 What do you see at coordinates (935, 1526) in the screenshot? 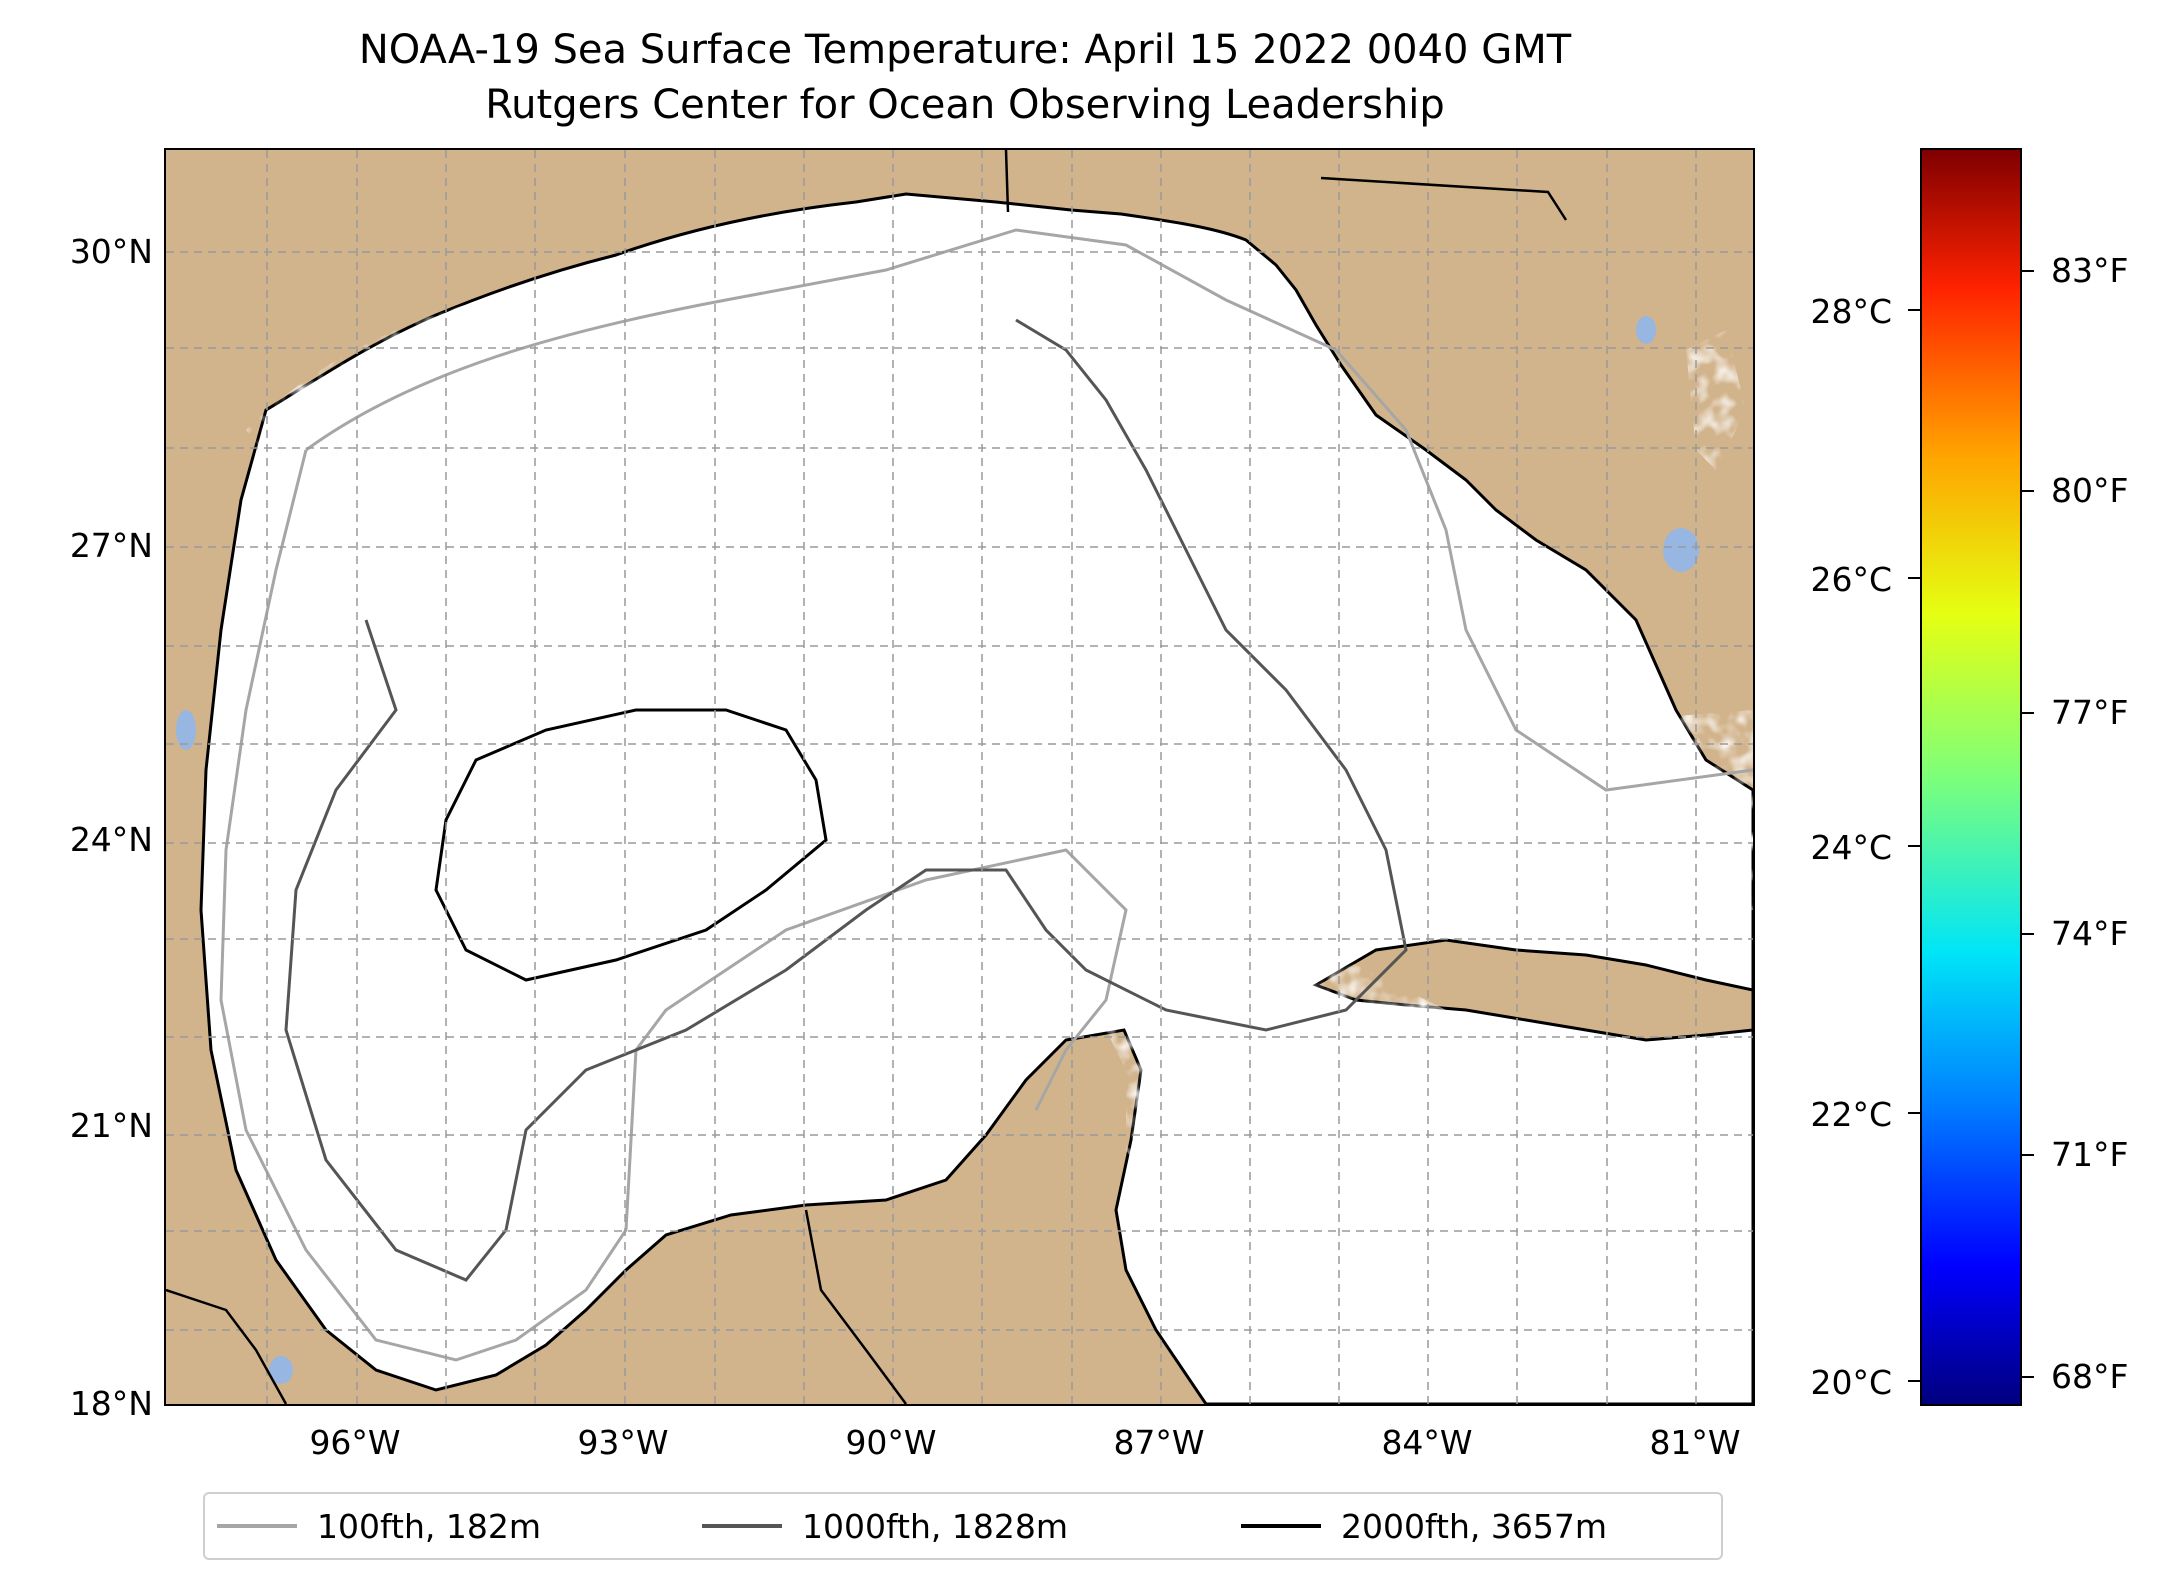
I see `legend-label-1000fth: 1000fth, 1828m` at bounding box center [935, 1526].